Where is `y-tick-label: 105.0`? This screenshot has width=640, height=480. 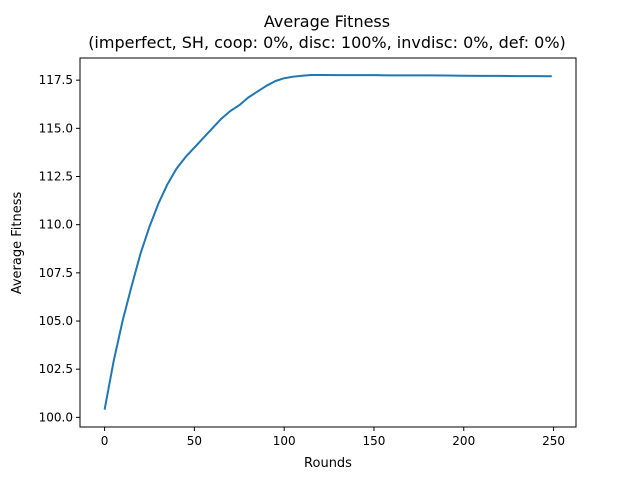
y-tick-label: 105.0 is located at coordinates (56, 321).